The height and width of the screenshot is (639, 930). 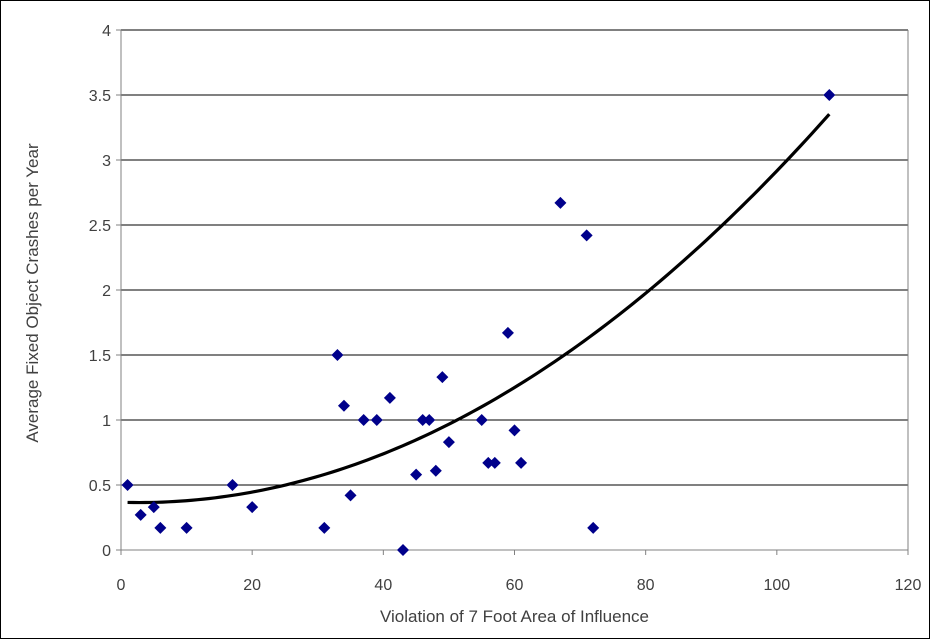 I want to click on x-tick-labels: 0 20 40 60 80 100 120, so click(x=519, y=585).